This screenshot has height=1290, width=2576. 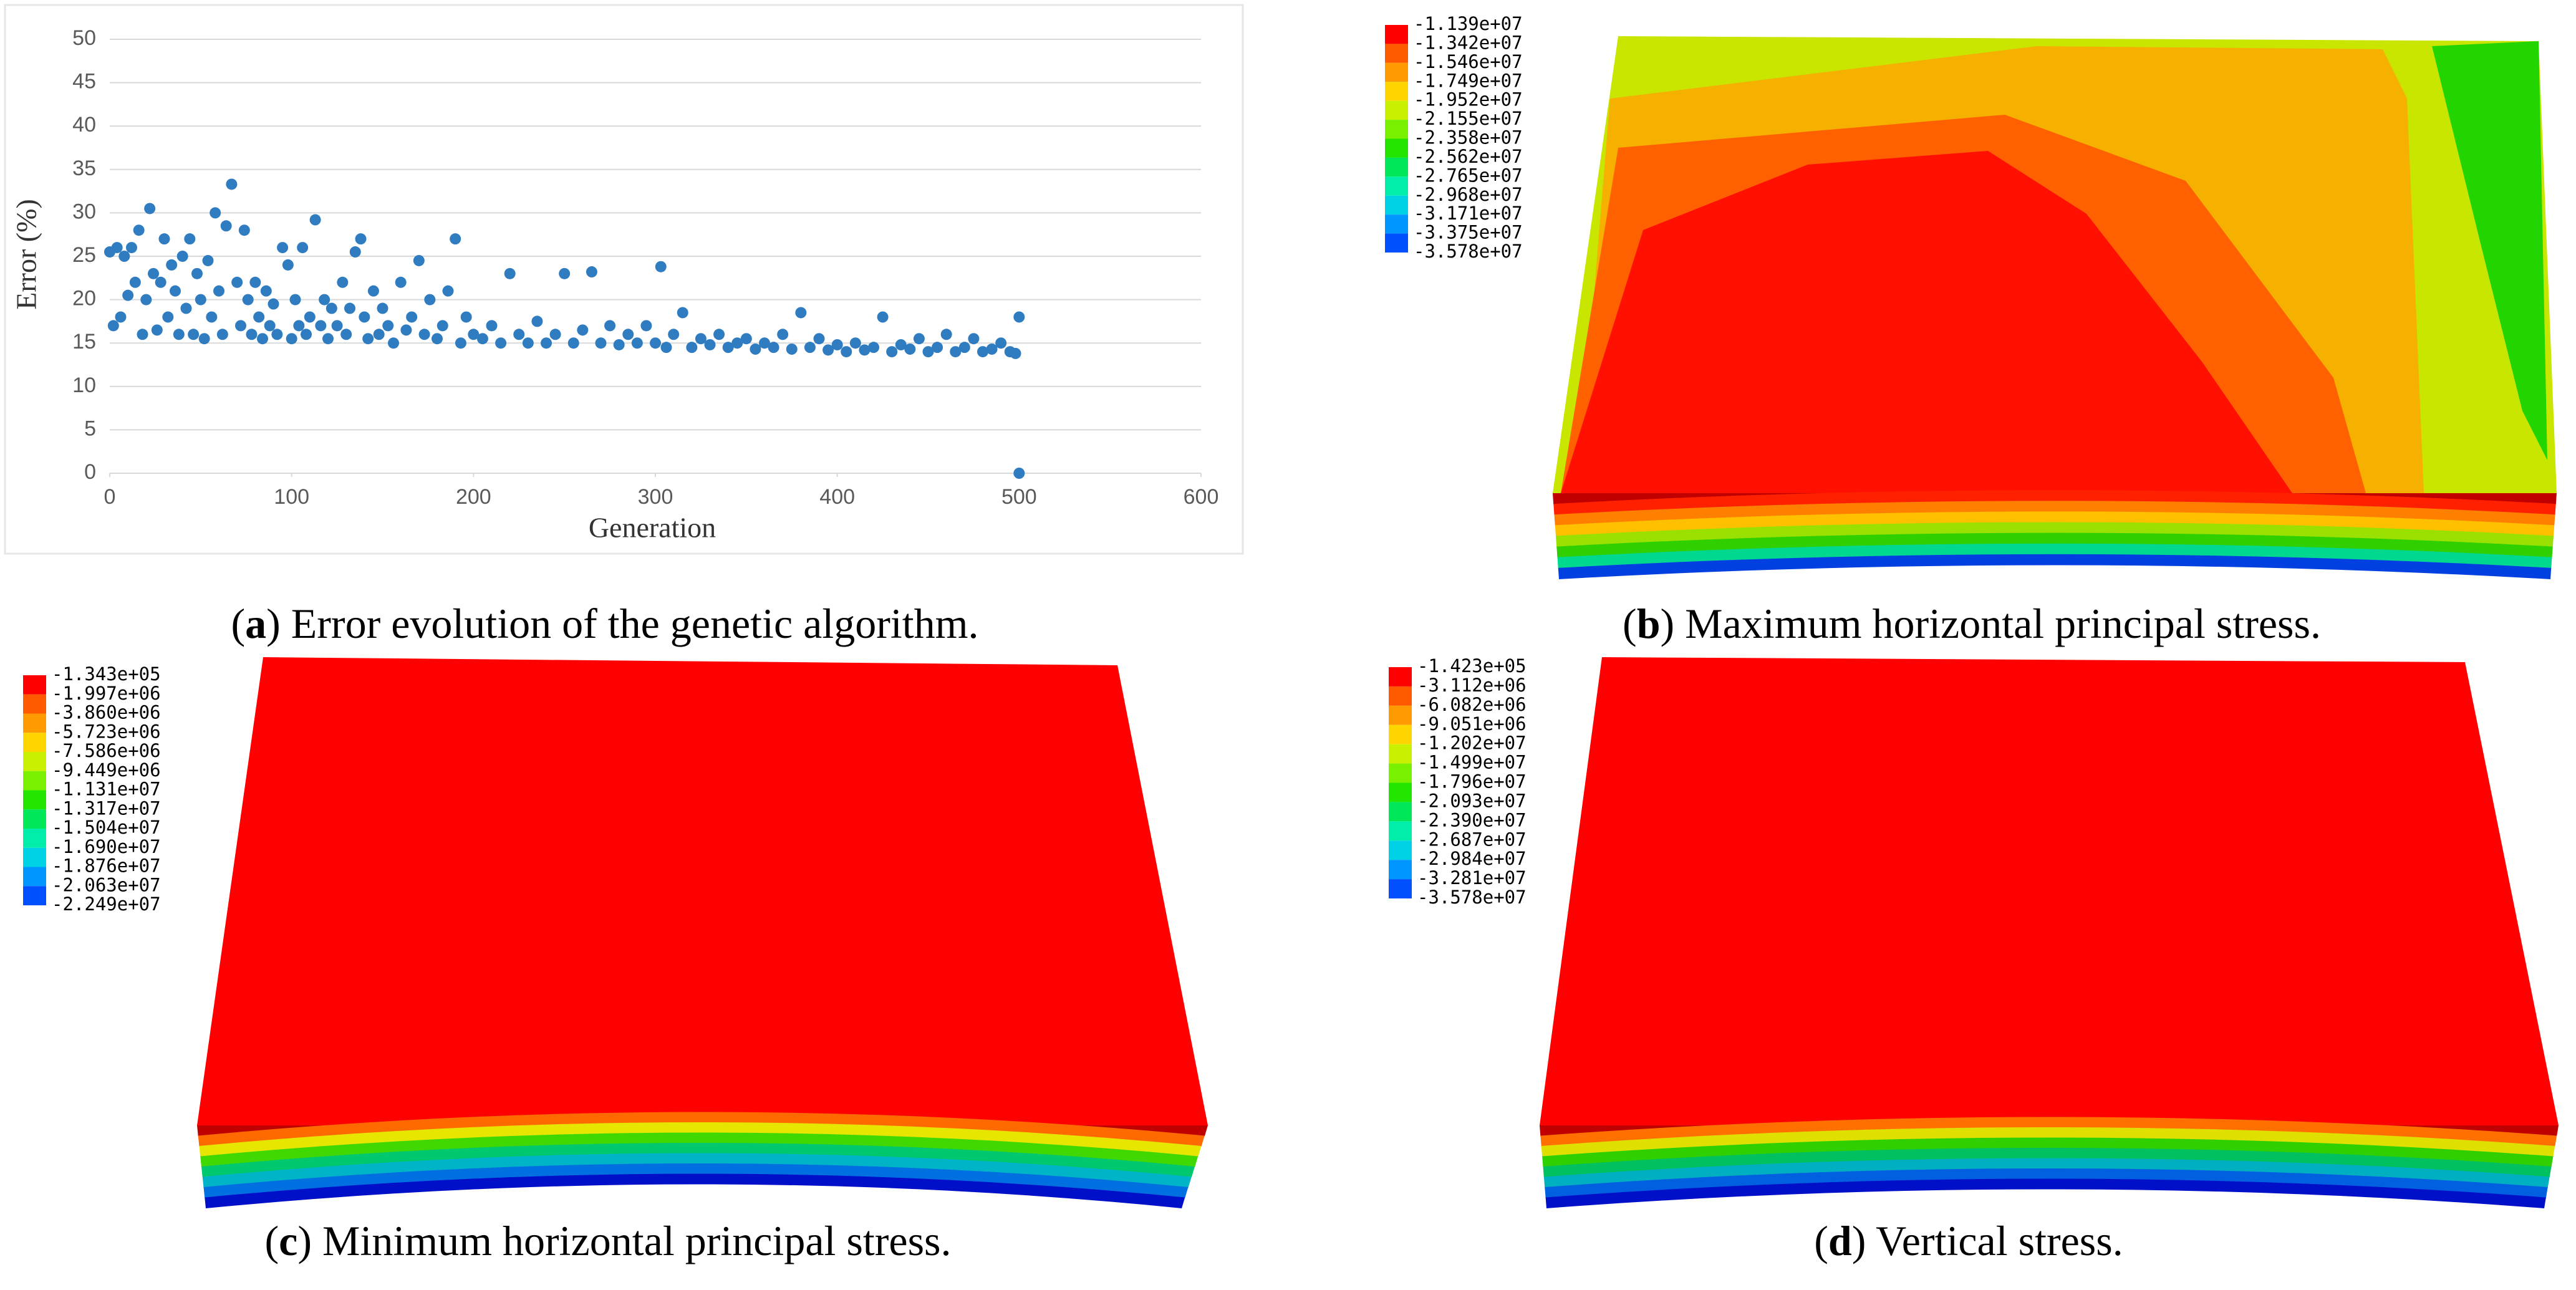 What do you see at coordinates (1472, 705) in the screenshot?
I see `legend-label: -6.082e+06` at bounding box center [1472, 705].